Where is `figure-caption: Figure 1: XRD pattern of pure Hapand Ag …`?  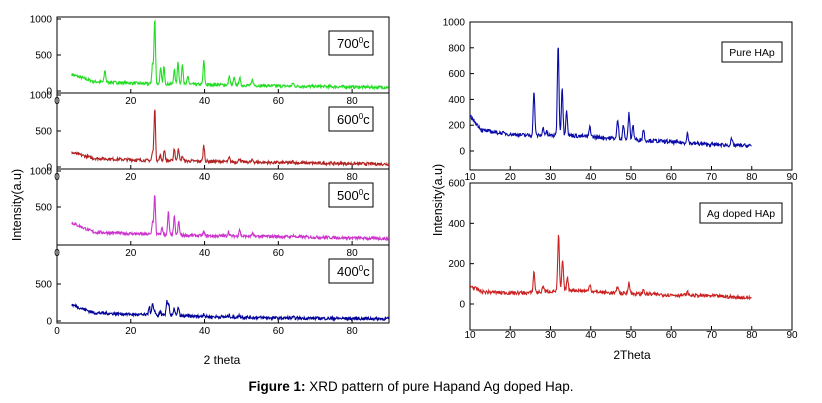
figure-caption: Figure 1: XRD pattern of pure Hapand Ag … is located at coordinates (411, 386).